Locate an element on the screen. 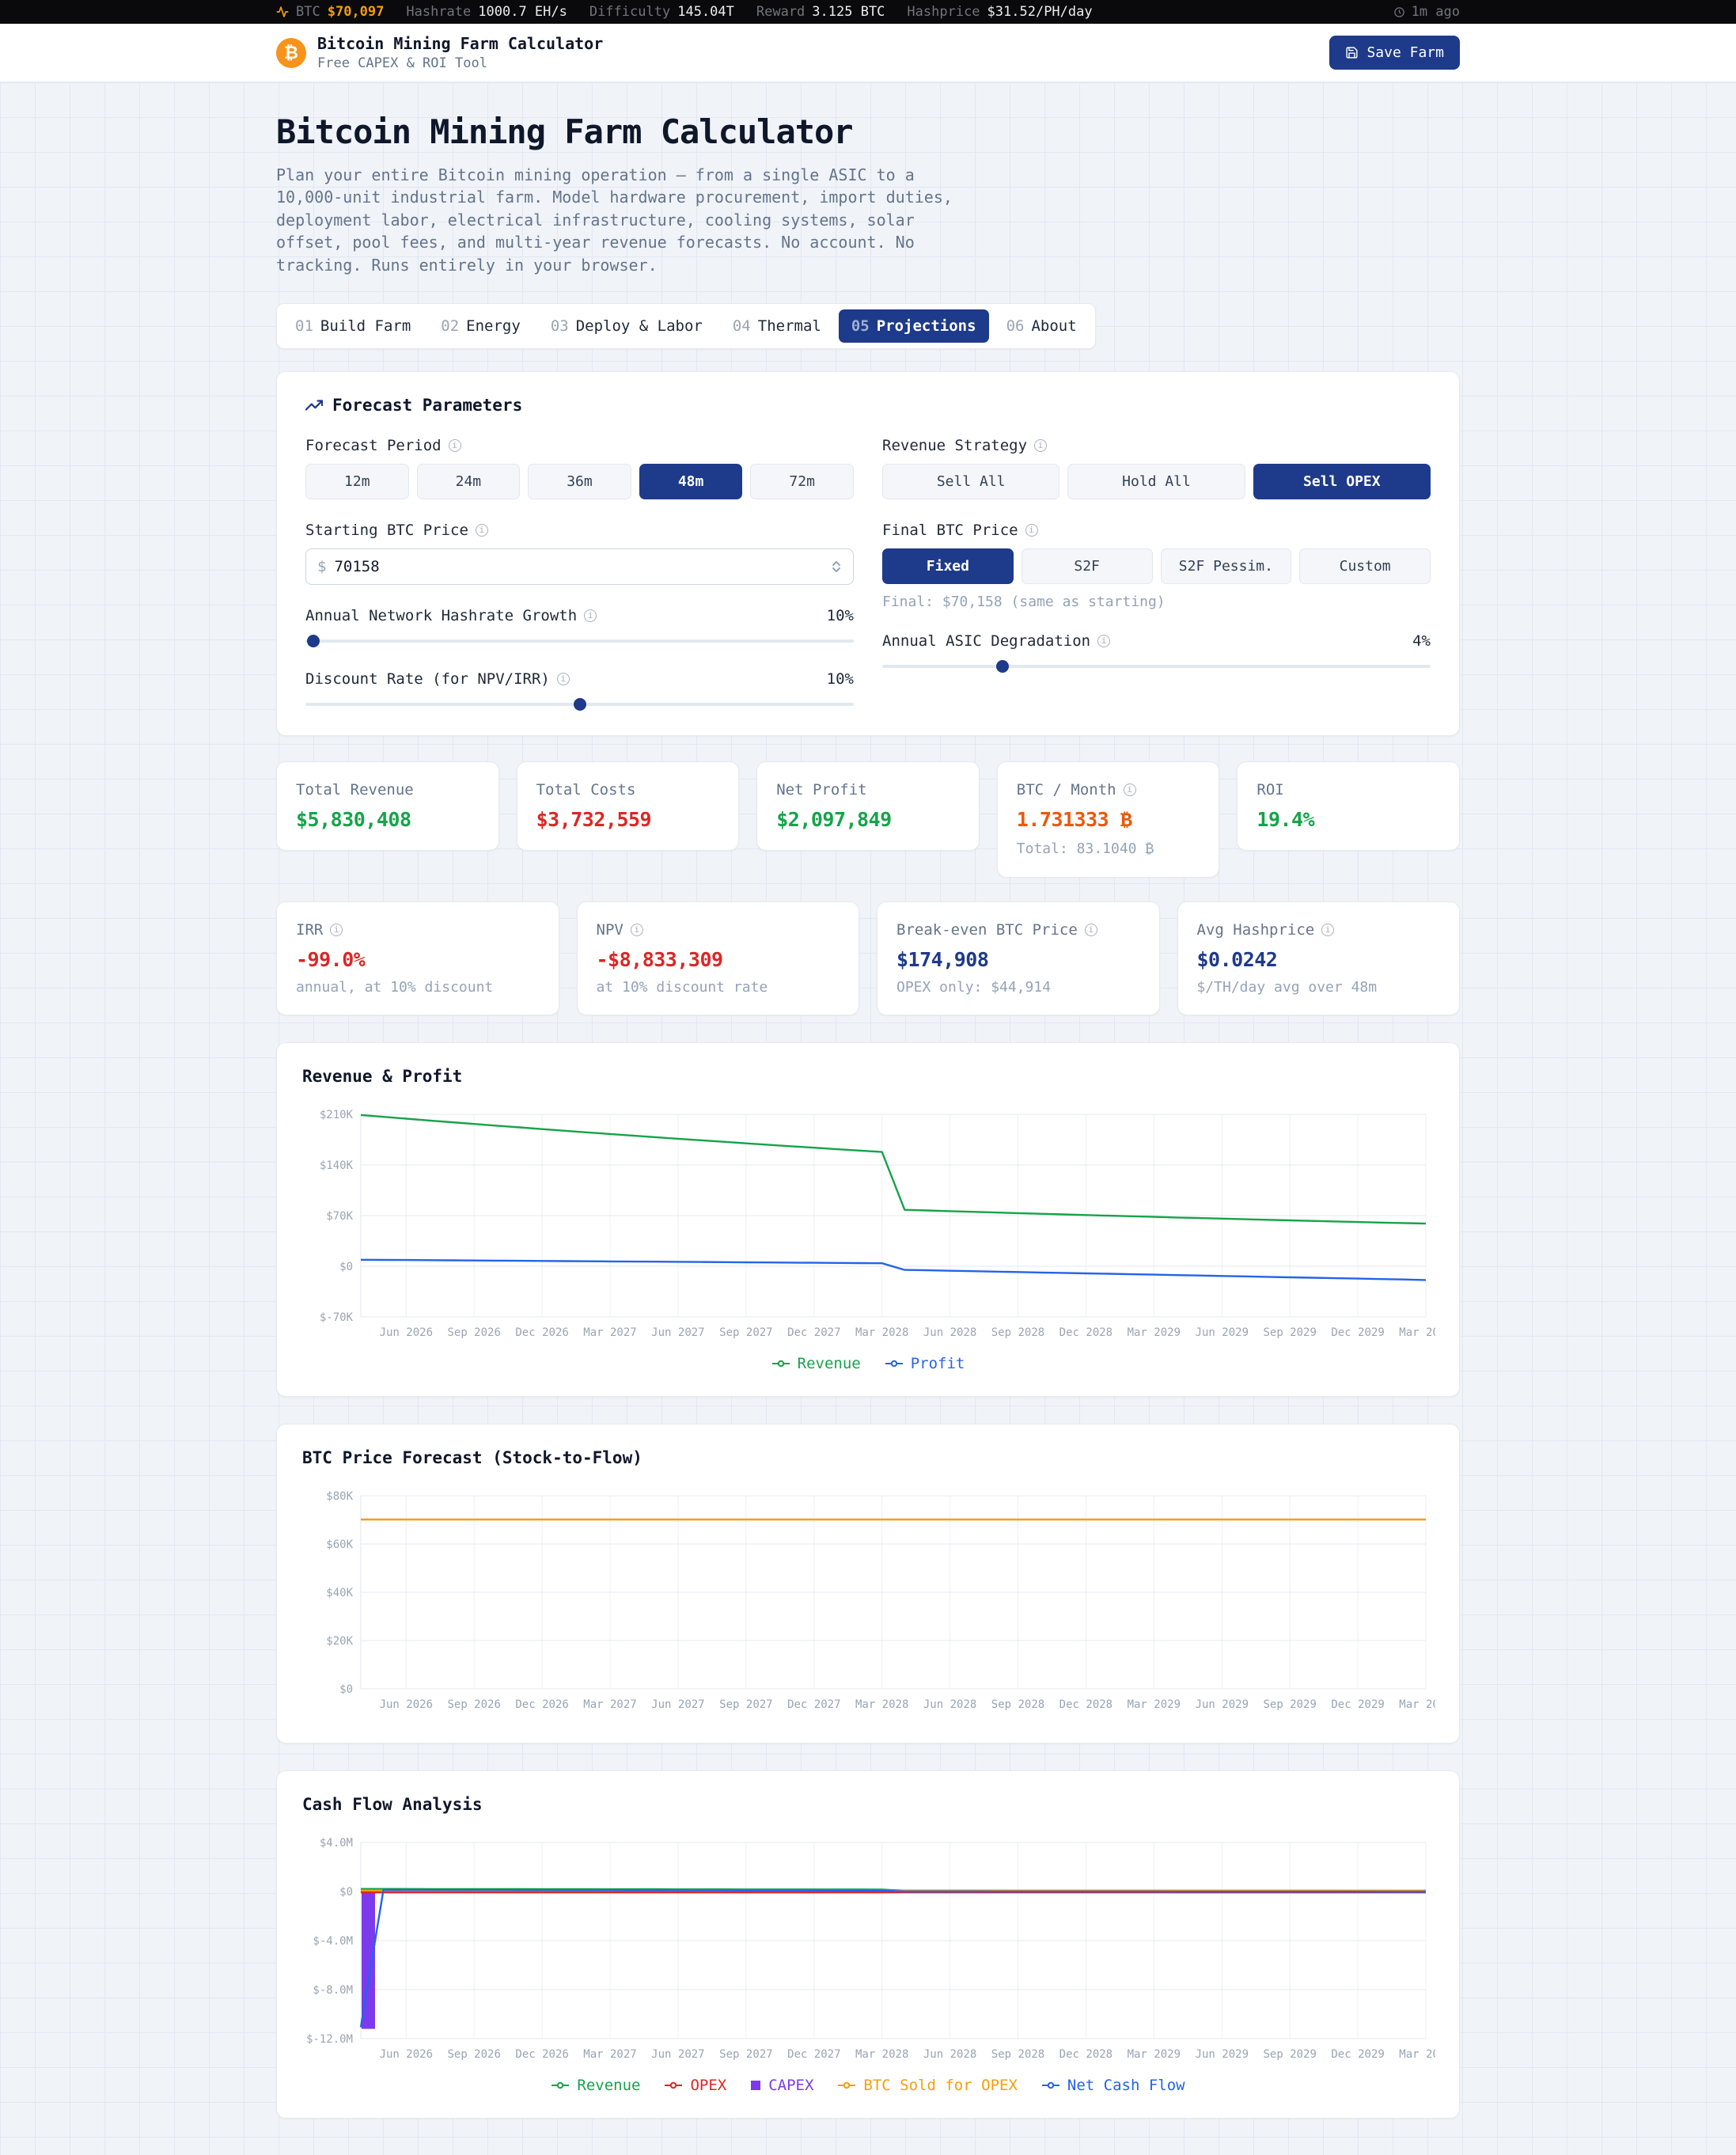 Image resolution: width=1736 pixels, height=2155 pixels. option-hold-all: Hold All is located at coordinates (1156, 481).